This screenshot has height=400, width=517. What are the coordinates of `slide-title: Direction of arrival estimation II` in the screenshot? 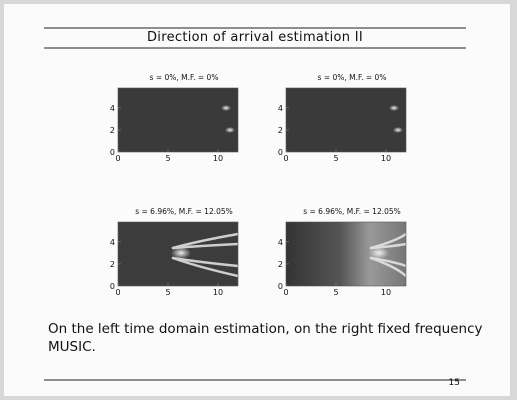 It's located at (255, 37).